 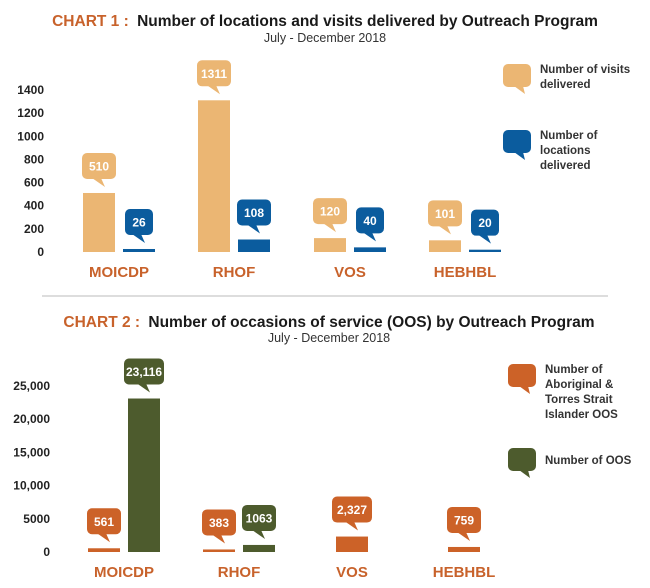 What do you see at coordinates (330, 212) in the screenshot?
I see `chart1-data-label-text: 120` at bounding box center [330, 212].